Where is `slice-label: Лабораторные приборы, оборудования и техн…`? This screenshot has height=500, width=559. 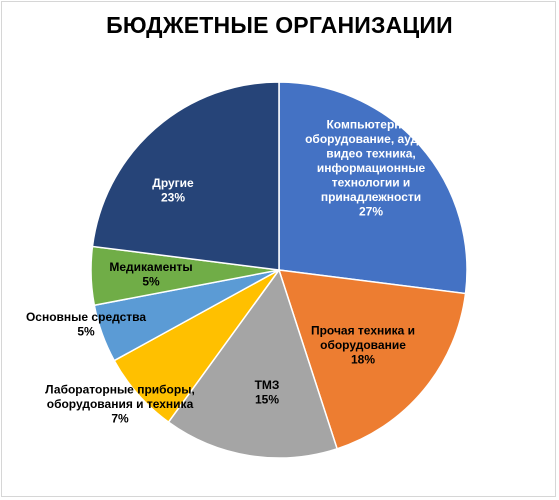 slice-label: Лабораторные приборы, оборудования и техн… is located at coordinates (120, 404).